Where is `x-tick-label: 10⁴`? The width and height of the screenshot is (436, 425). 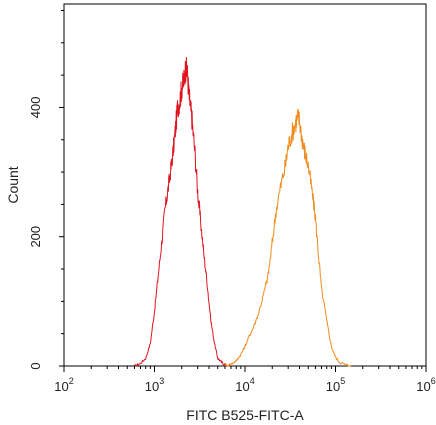 x-tick-label: 10⁴ is located at coordinates (244, 385).